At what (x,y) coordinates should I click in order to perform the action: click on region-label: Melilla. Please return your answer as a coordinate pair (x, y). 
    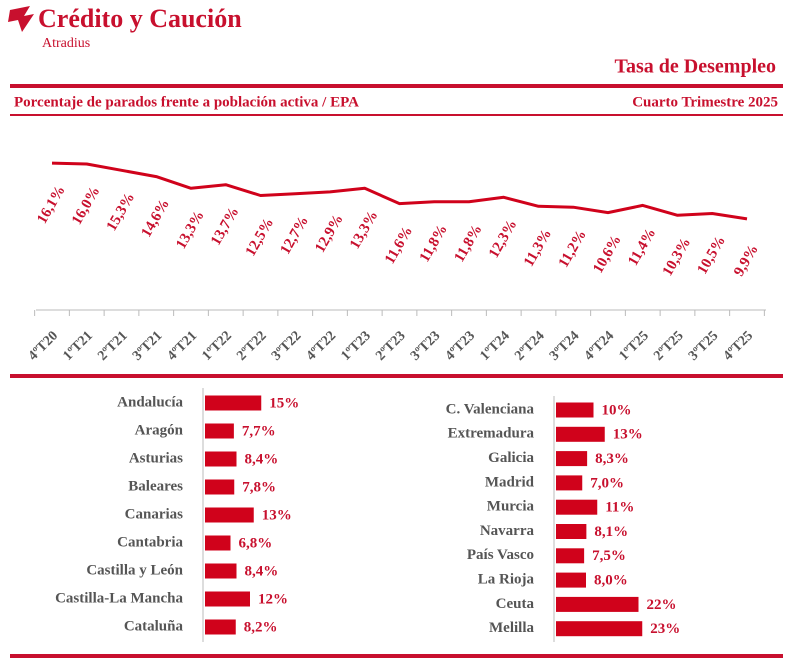
    Looking at the image, I should click on (511, 628).